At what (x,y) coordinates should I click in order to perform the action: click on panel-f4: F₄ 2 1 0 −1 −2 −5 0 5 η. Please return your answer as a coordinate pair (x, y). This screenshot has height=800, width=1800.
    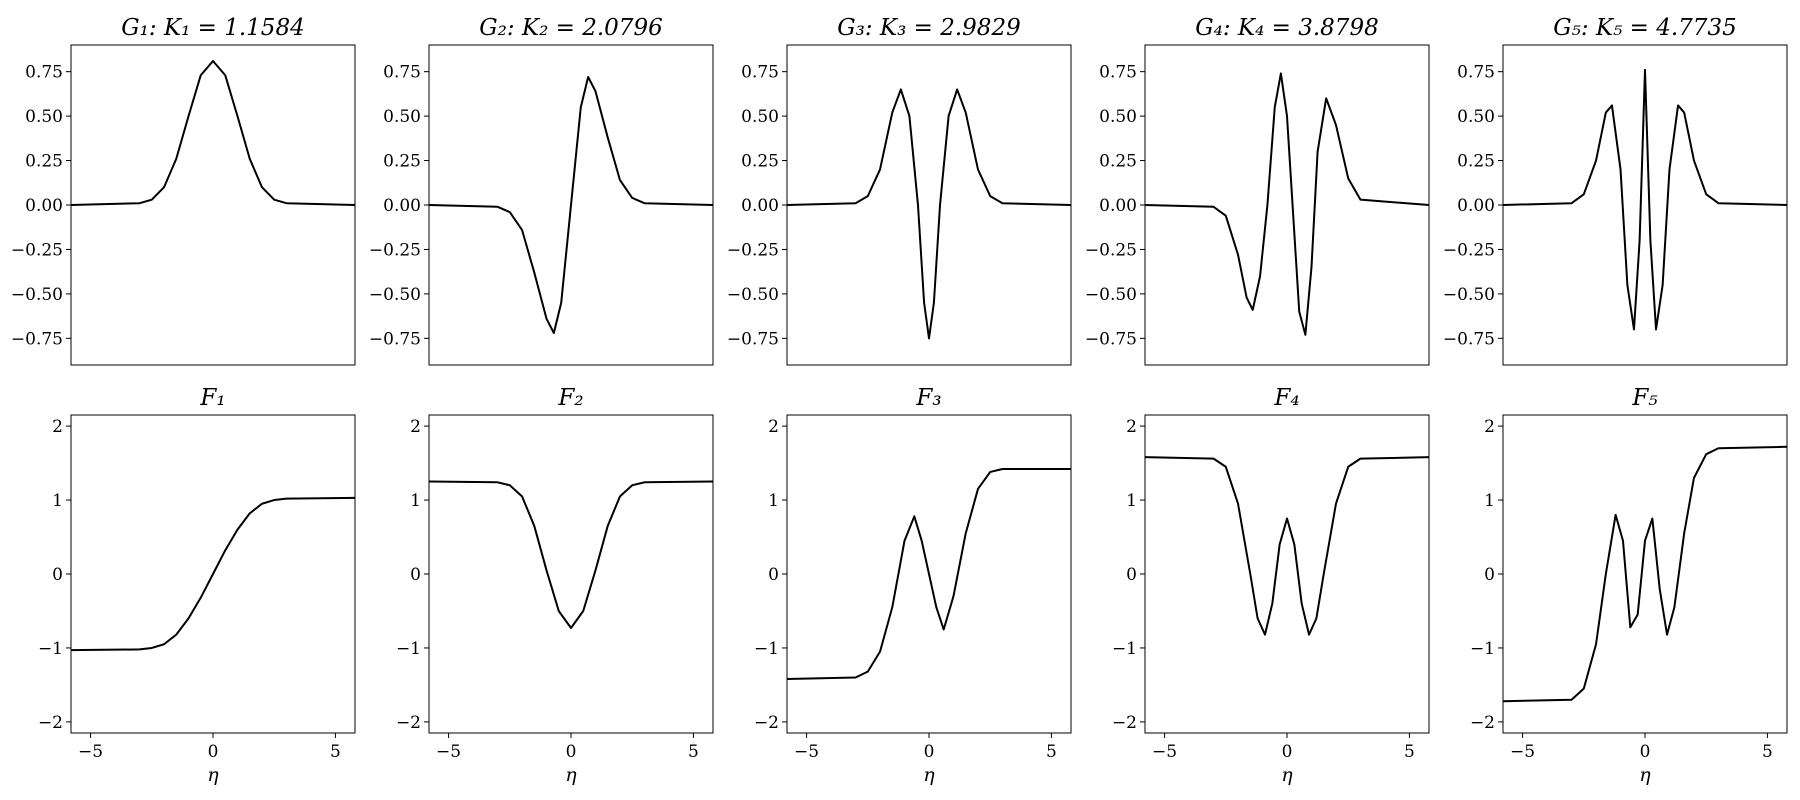
    Looking at the image, I should click on (1271, 585).